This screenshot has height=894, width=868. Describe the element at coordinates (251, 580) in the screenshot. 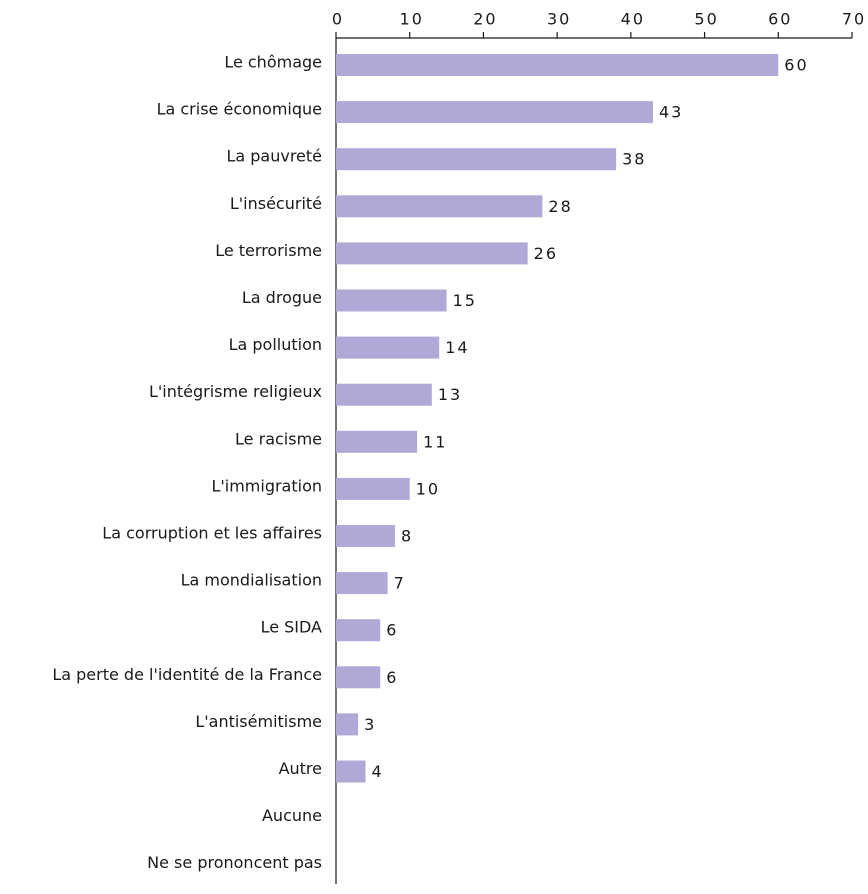

I see `y-tick-label: La mondialisation` at that location.